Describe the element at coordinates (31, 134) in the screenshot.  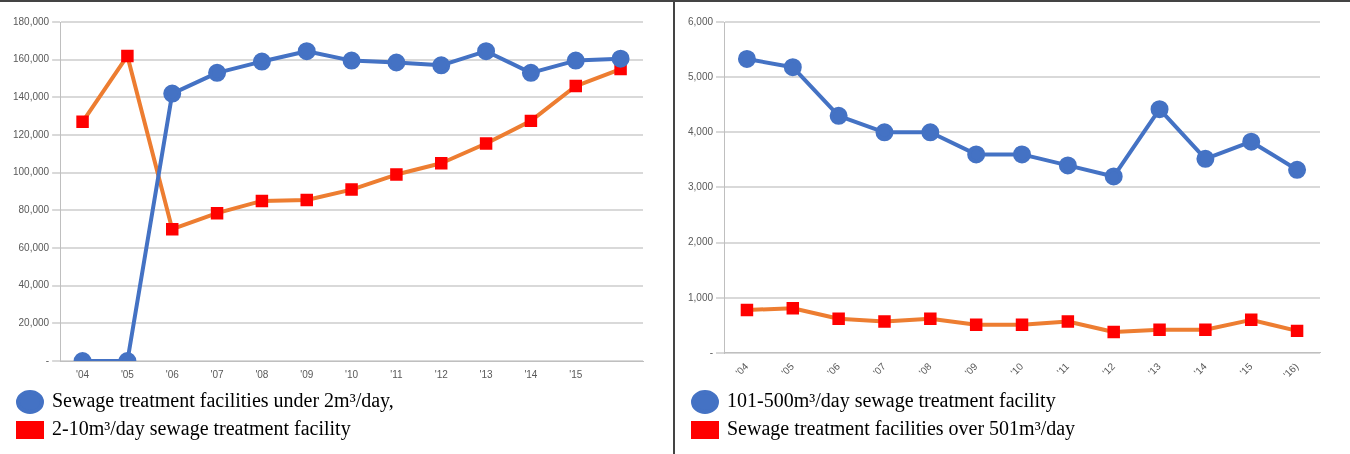
I see `y-tick-label: 120,000` at that location.